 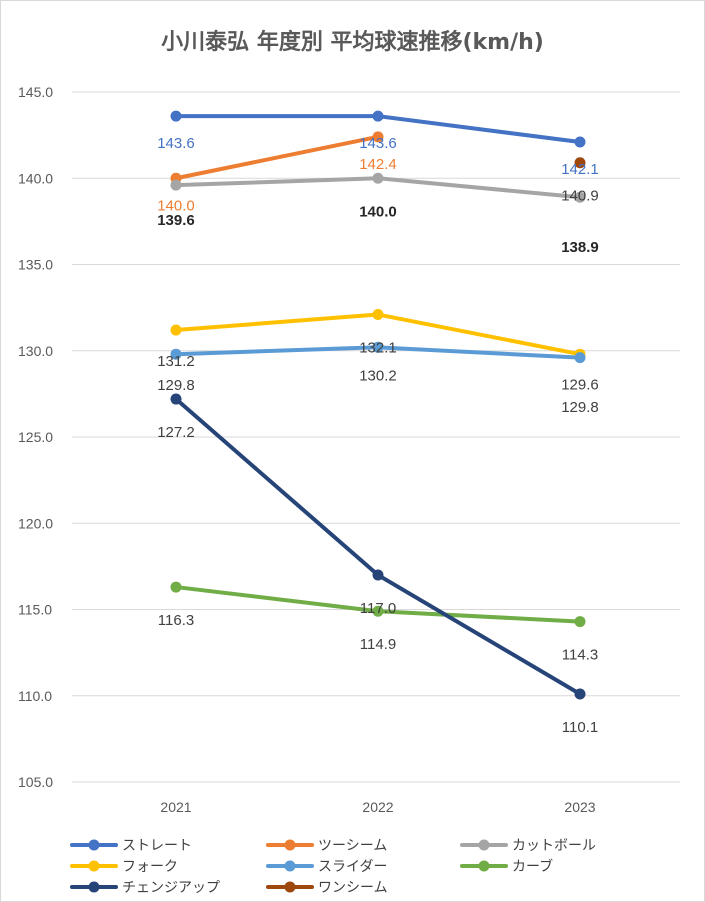 What do you see at coordinates (35, 92) in the screenshot?
I see `y-tick-label: 145.0` at bounding box center [35, 92].